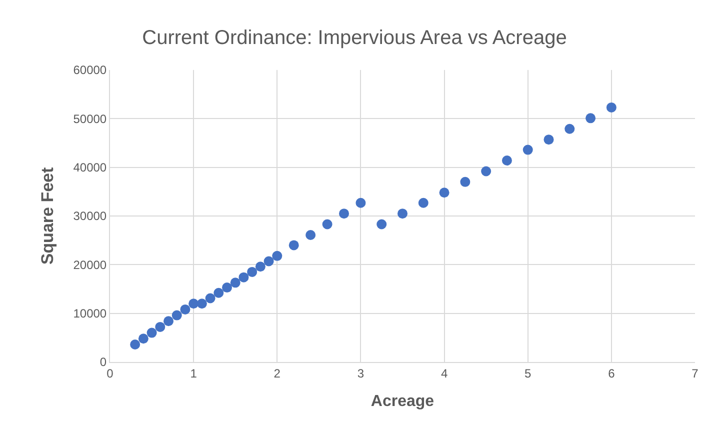 This screenshot has width=709, height=427. Describe the element at coordinates (695, 373) in the screenshot. I see `x-tick-label: 7` at that location.